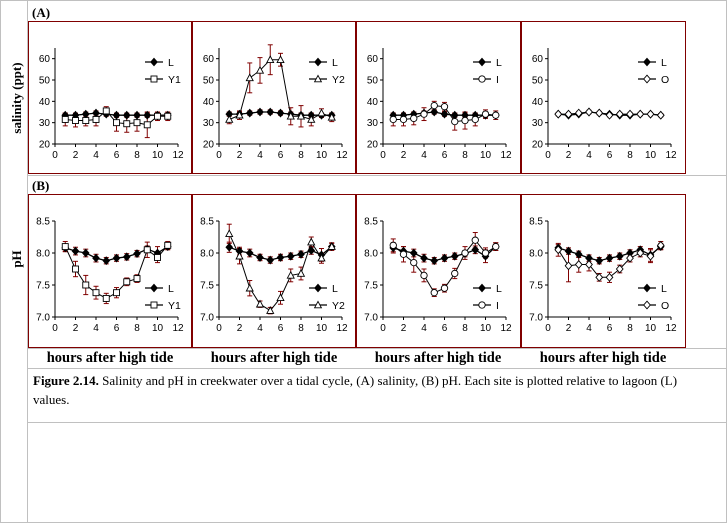  Describe the element at coordinates (116, 118) in the screenshot. I see `series-markers-y1` at that location.